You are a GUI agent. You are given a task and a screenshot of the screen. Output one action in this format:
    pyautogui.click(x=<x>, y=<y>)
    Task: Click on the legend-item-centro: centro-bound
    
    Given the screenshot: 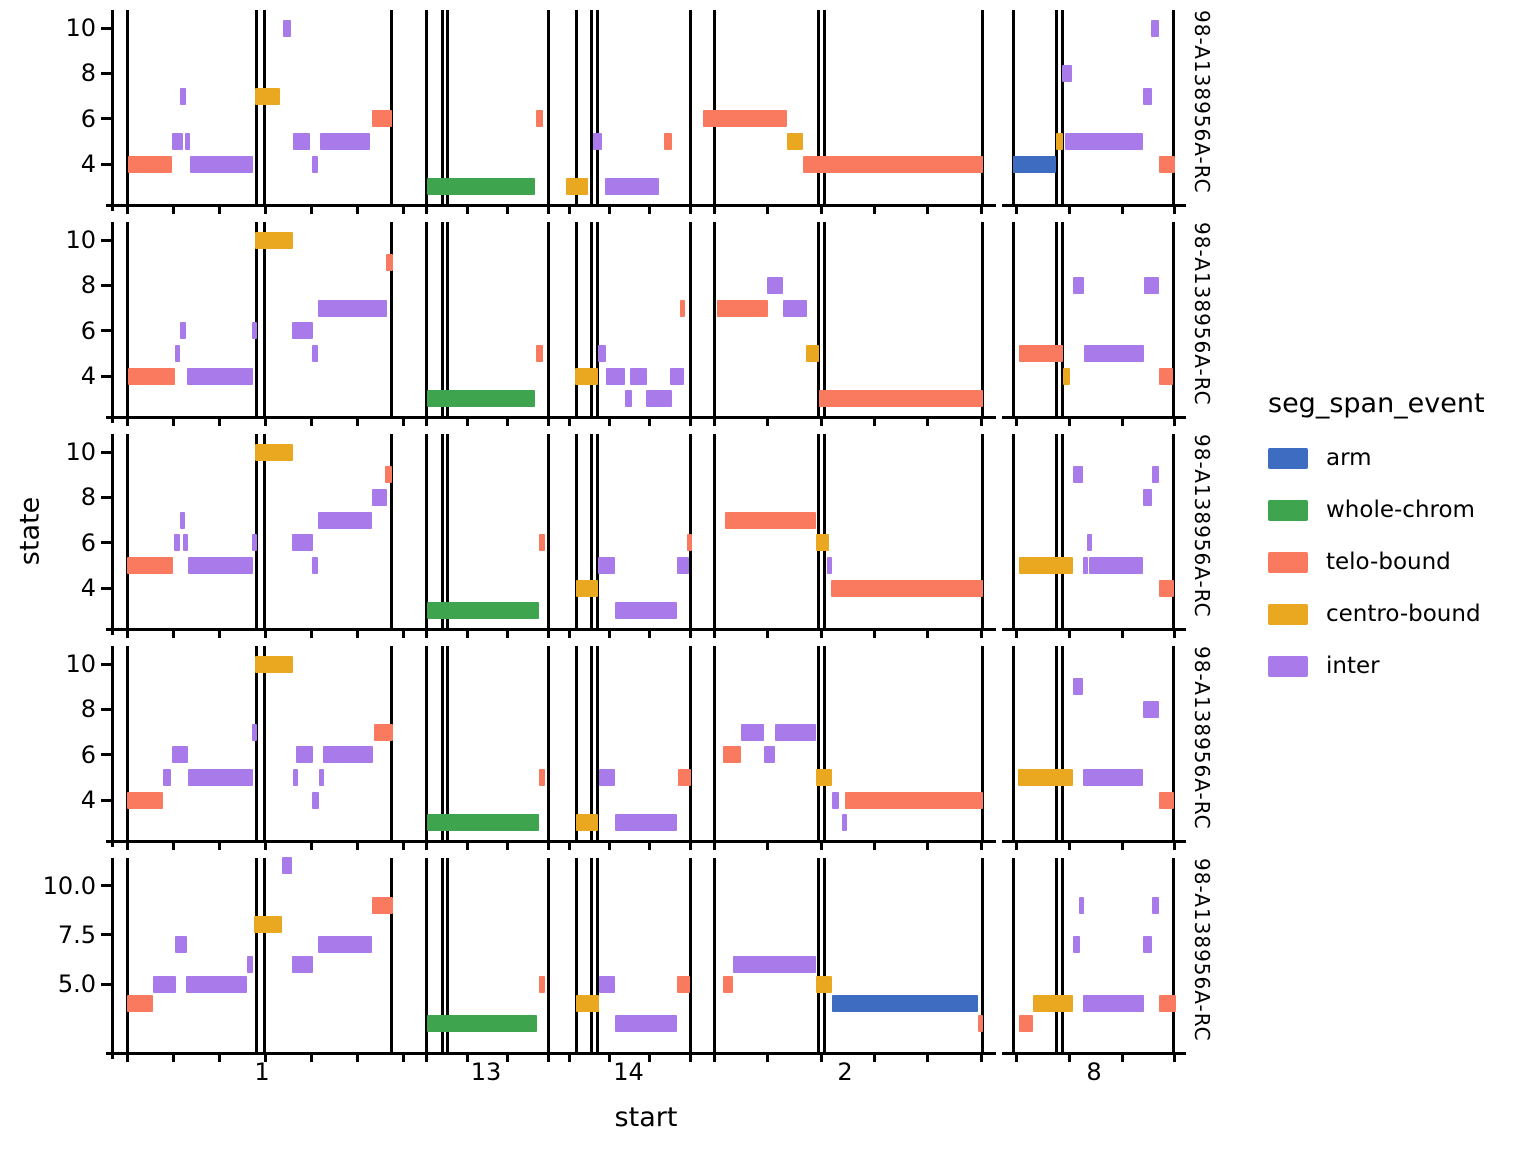 What is the action you would take?
    pyautogui.click(x=1376, y=614)
    